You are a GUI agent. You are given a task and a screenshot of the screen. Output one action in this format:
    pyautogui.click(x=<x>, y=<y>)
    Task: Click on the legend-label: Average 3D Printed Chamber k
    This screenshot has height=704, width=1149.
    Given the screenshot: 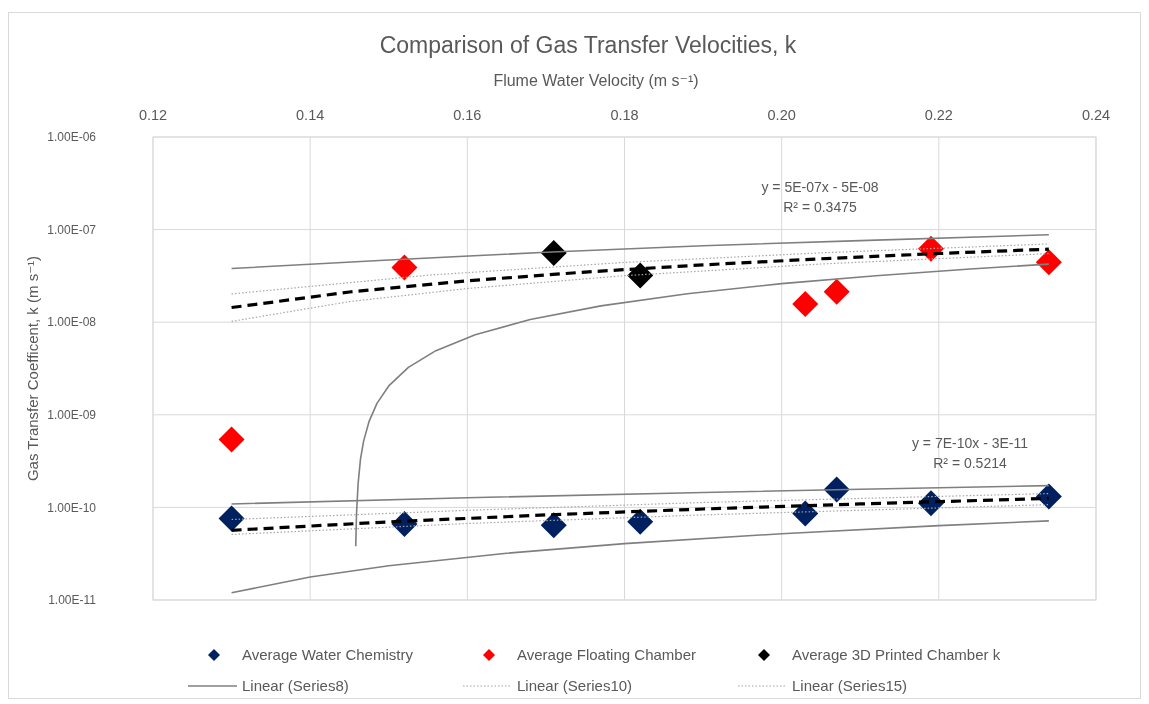 What is the action you would take?
    pyautogui.click(x=896, y=655)
    